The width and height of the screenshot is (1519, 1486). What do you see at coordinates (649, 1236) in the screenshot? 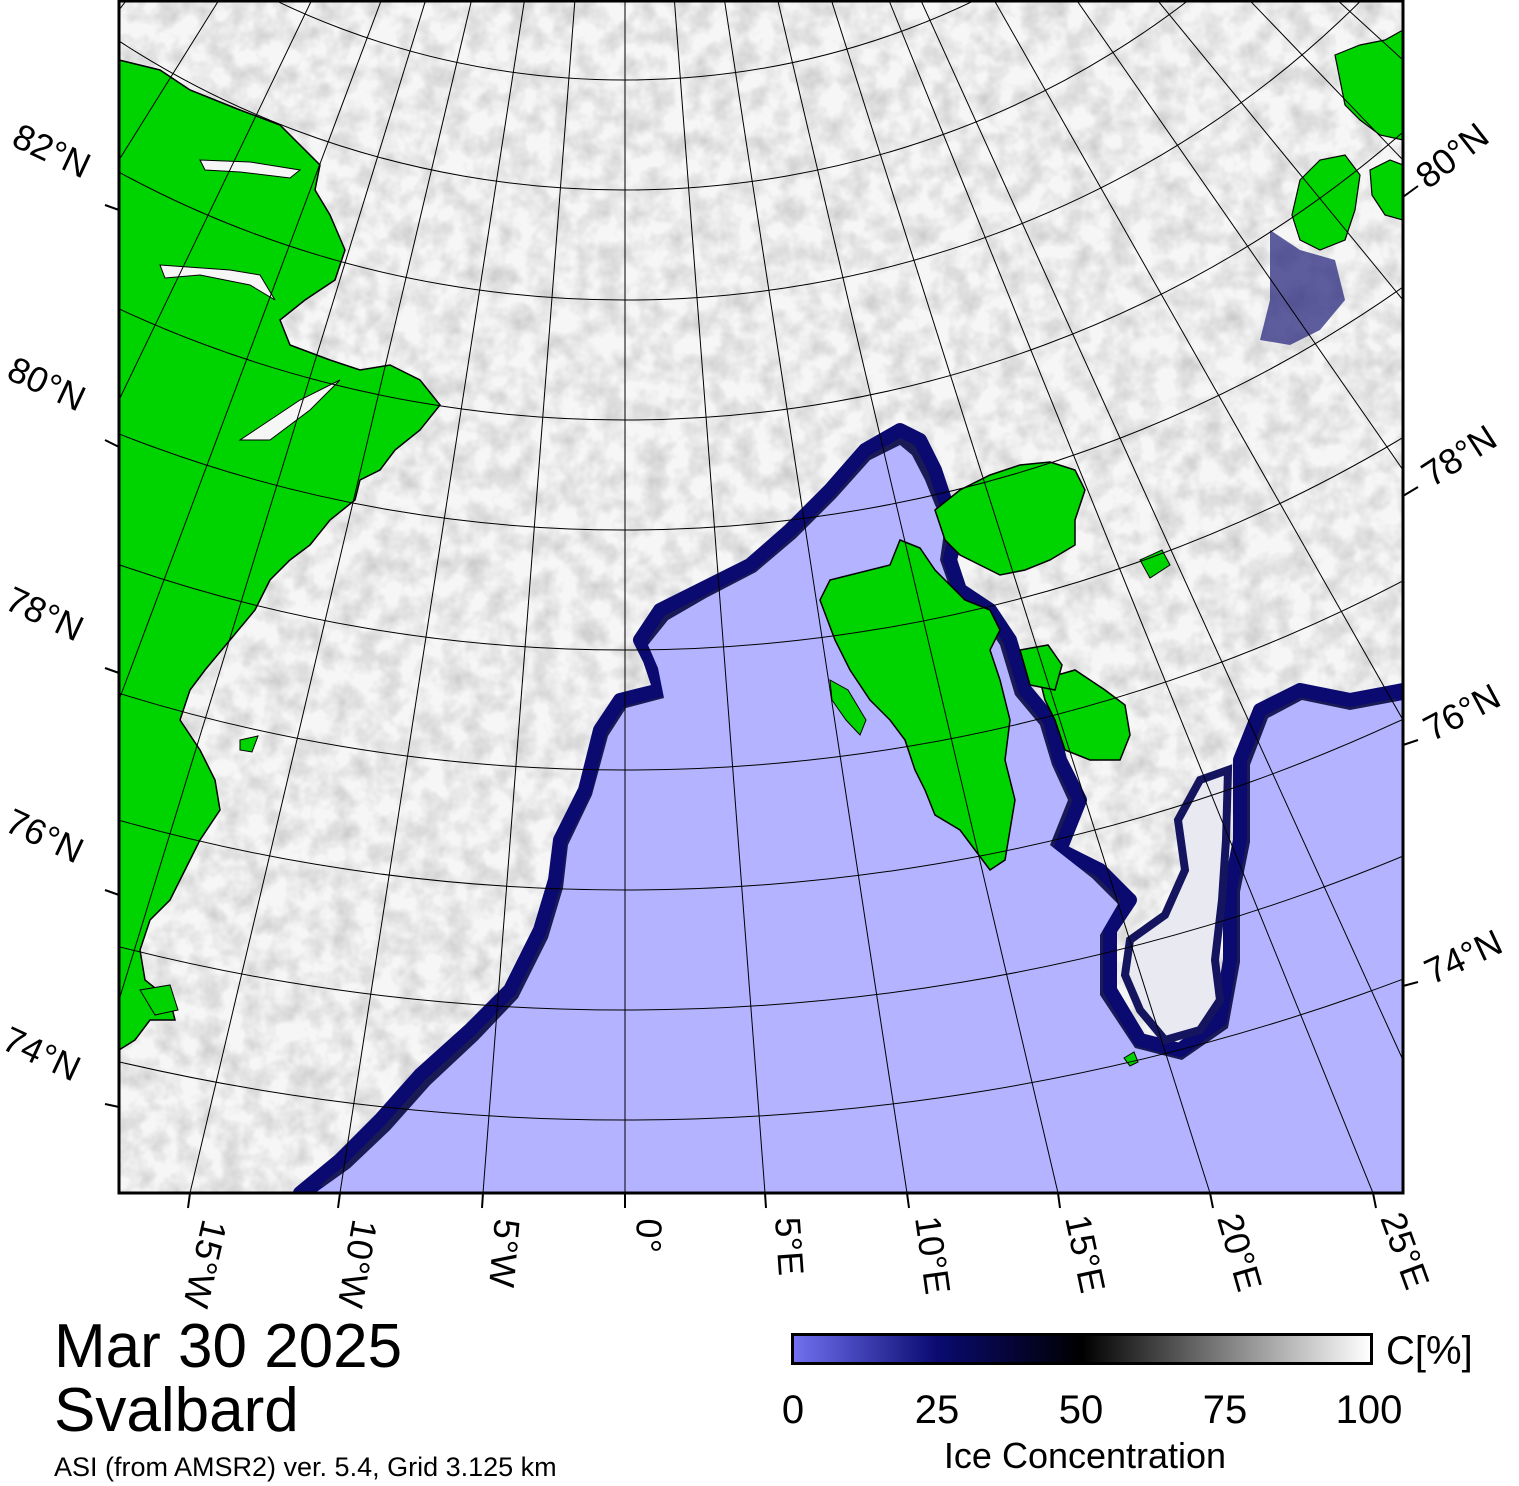
I see `lon-label: 0°` at bounding box center [649, 1236].